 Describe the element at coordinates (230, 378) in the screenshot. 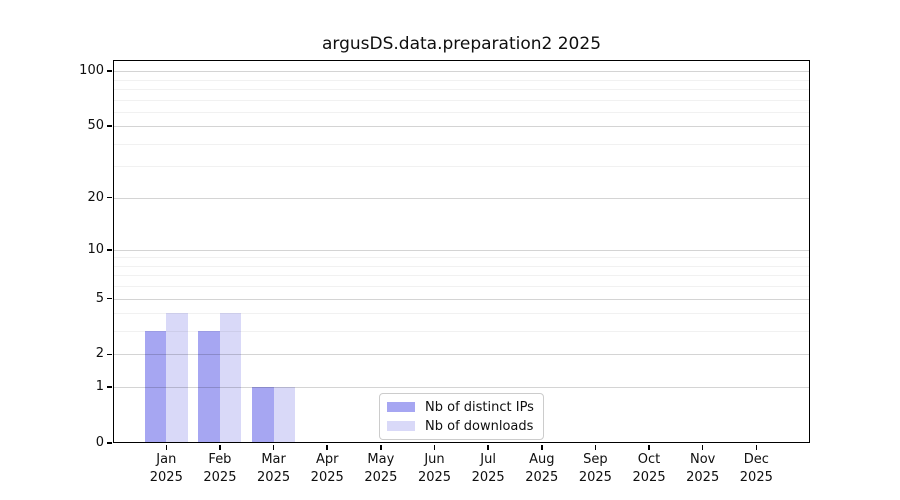

I see `bar-nb-of-downloads-feb` at that location.